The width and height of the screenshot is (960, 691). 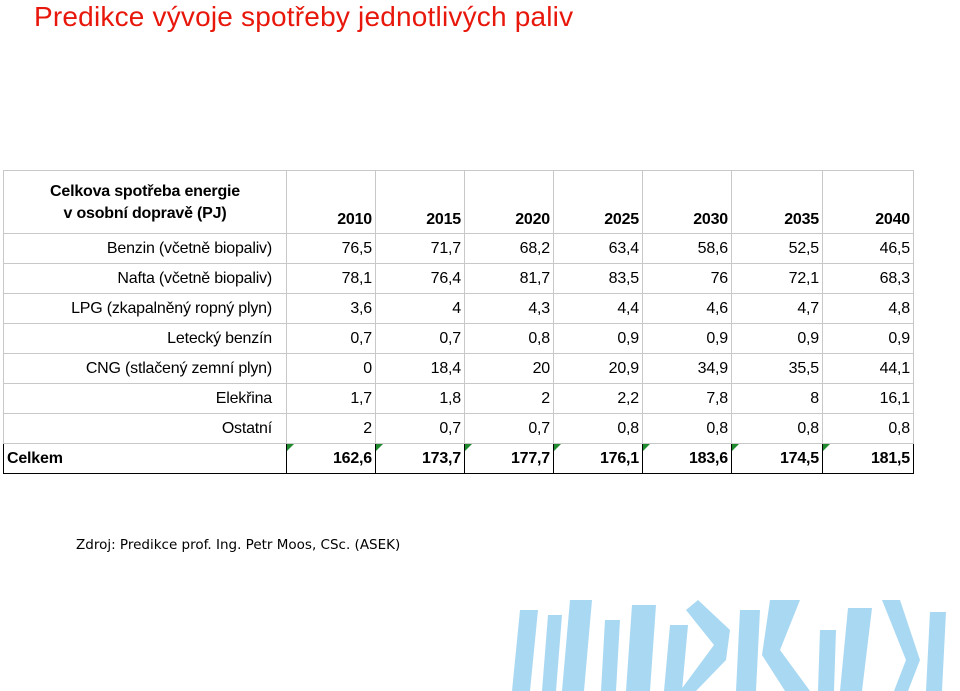 What do you see at coordinates (687, 202) in the screenshot?
I see `year-header: 2030` at bounding box center [687, 202].